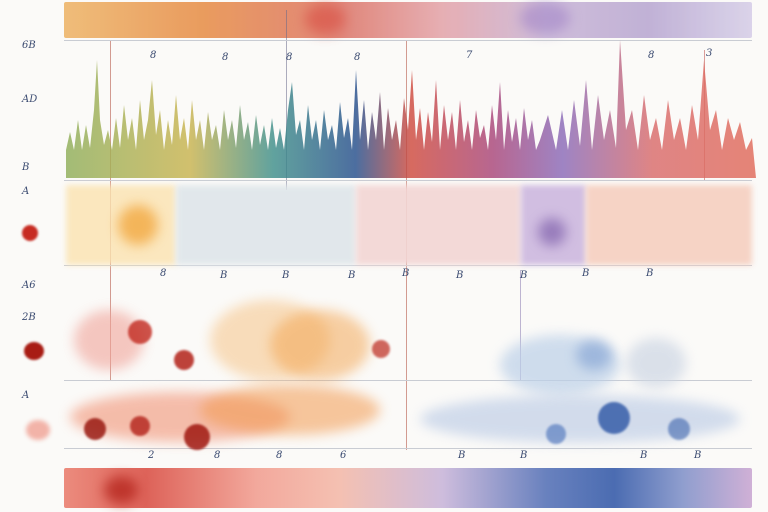  What do you see at coordinates (151, 455) in the screenshot?
I see `bottom-axis-label: 2` at bounding box center [151, 455].